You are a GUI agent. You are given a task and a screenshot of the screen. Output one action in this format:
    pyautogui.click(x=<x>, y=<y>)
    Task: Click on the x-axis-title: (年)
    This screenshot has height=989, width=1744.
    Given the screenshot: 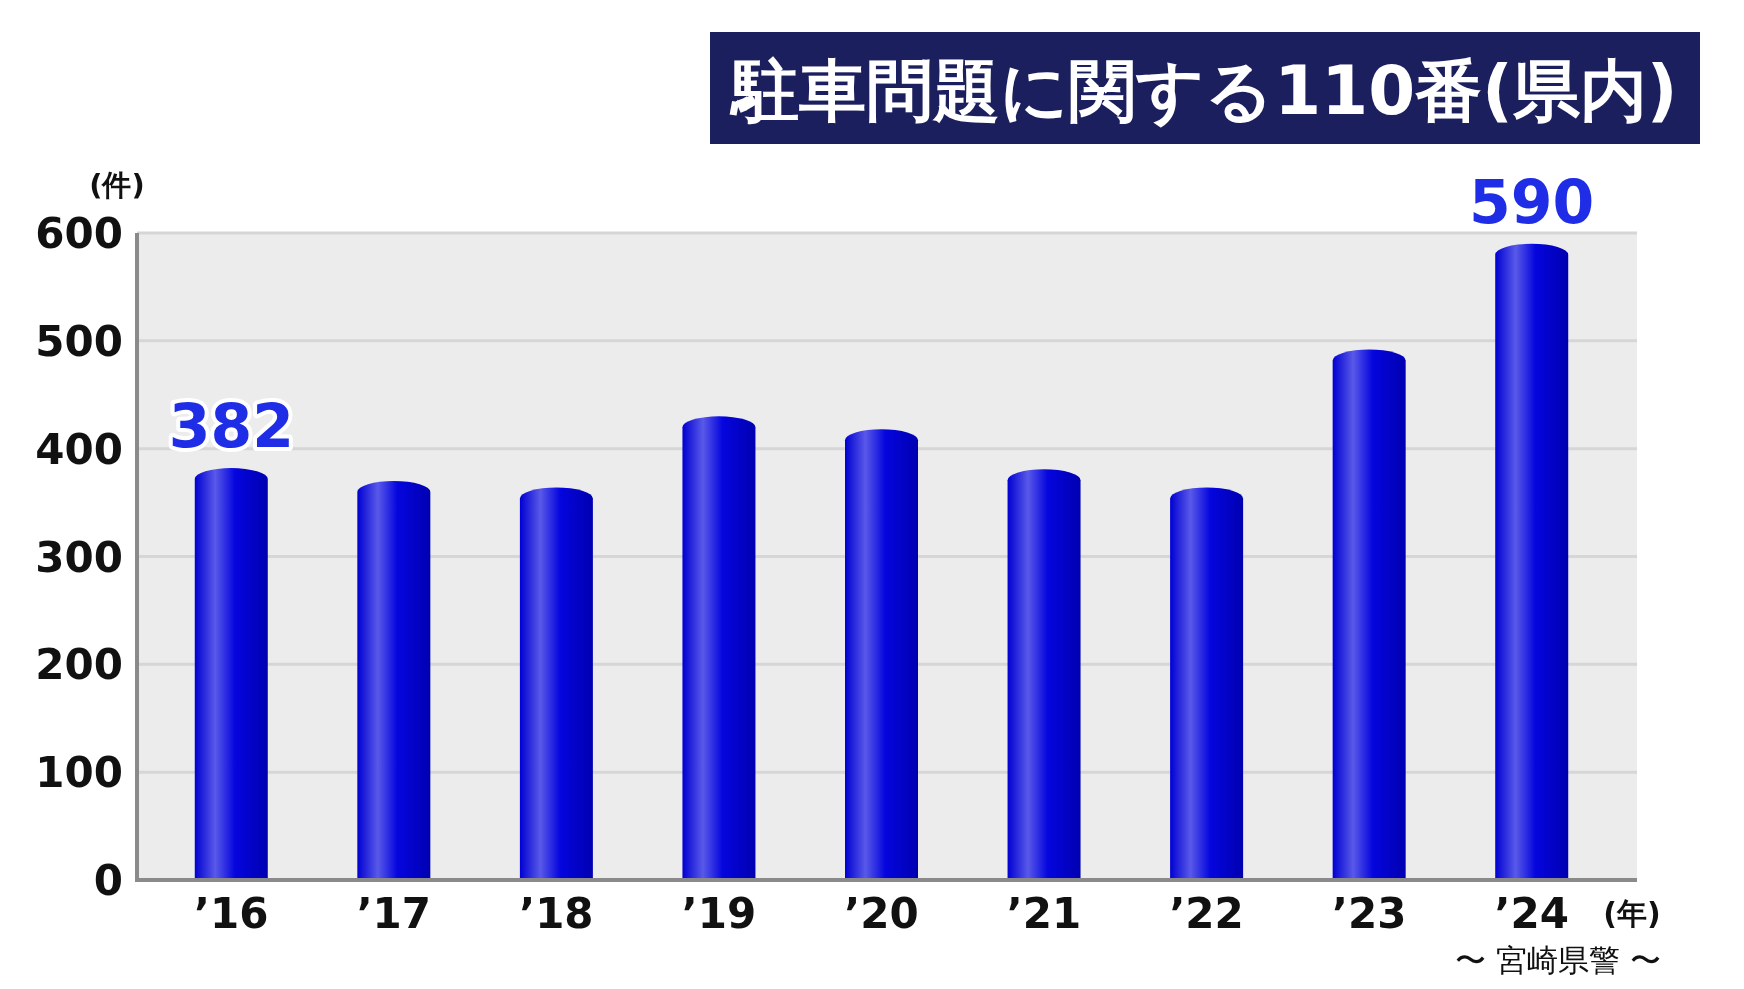 What is the action you would take?
    pyautogui.click(x=1632, y=913)
    